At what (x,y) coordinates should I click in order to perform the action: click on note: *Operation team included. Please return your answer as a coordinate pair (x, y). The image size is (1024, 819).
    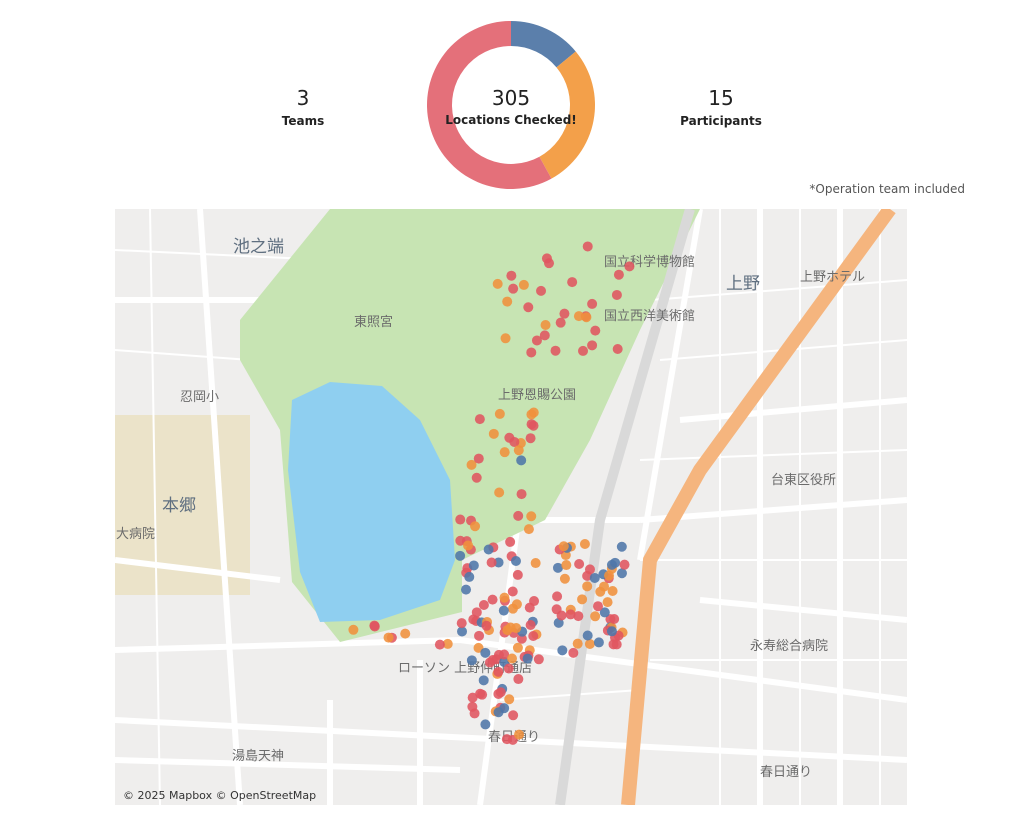
    Looking at the image, I should click on (887, 189).